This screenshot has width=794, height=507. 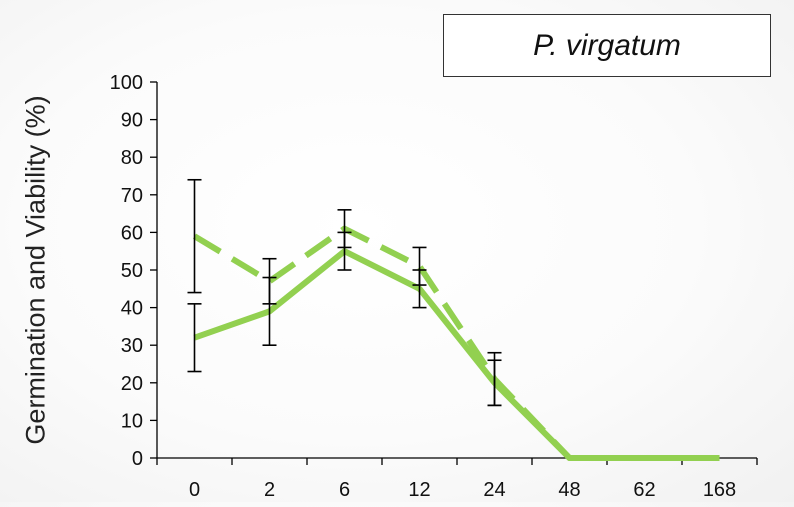 What do you see at coordinates (132, 158) in the screenshot?
I see `y-tick-label: 80` at bounding box center [132, 158].